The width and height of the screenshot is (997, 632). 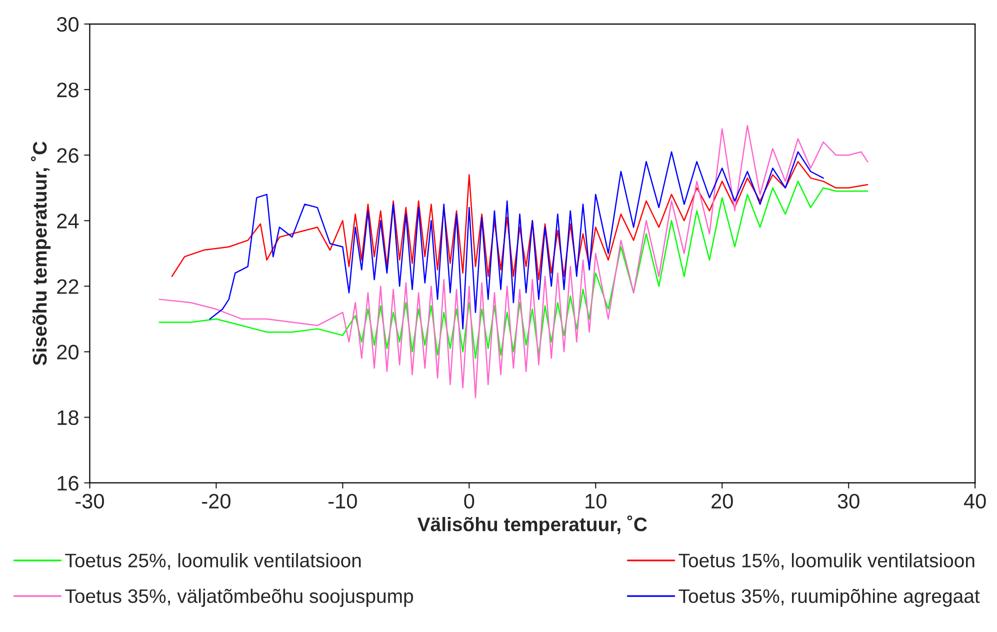 What do you see at coordinates (596, 501) in the screenshot?
I see `x-tick-label: 10` at bounding box center [596, 501].